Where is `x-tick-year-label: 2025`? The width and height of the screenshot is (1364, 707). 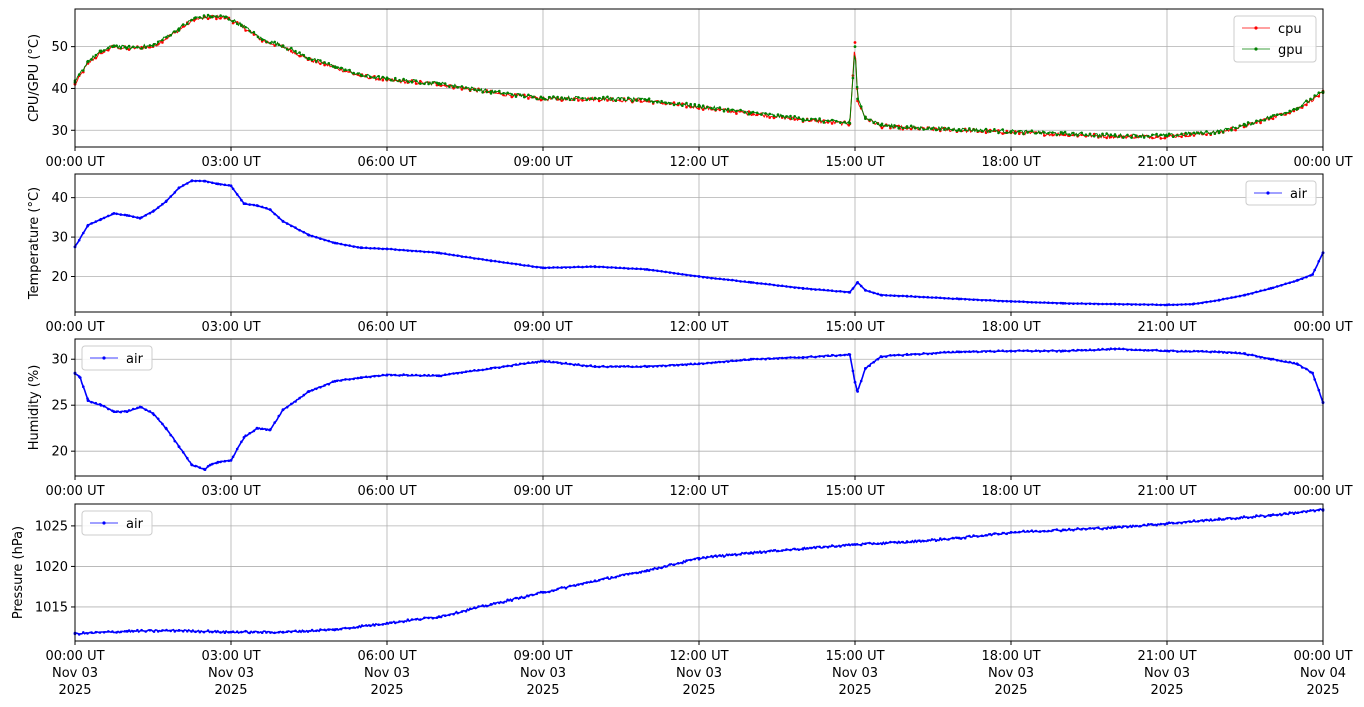 x-tick-year-label: 2025 is located at coordinates (542, 690).